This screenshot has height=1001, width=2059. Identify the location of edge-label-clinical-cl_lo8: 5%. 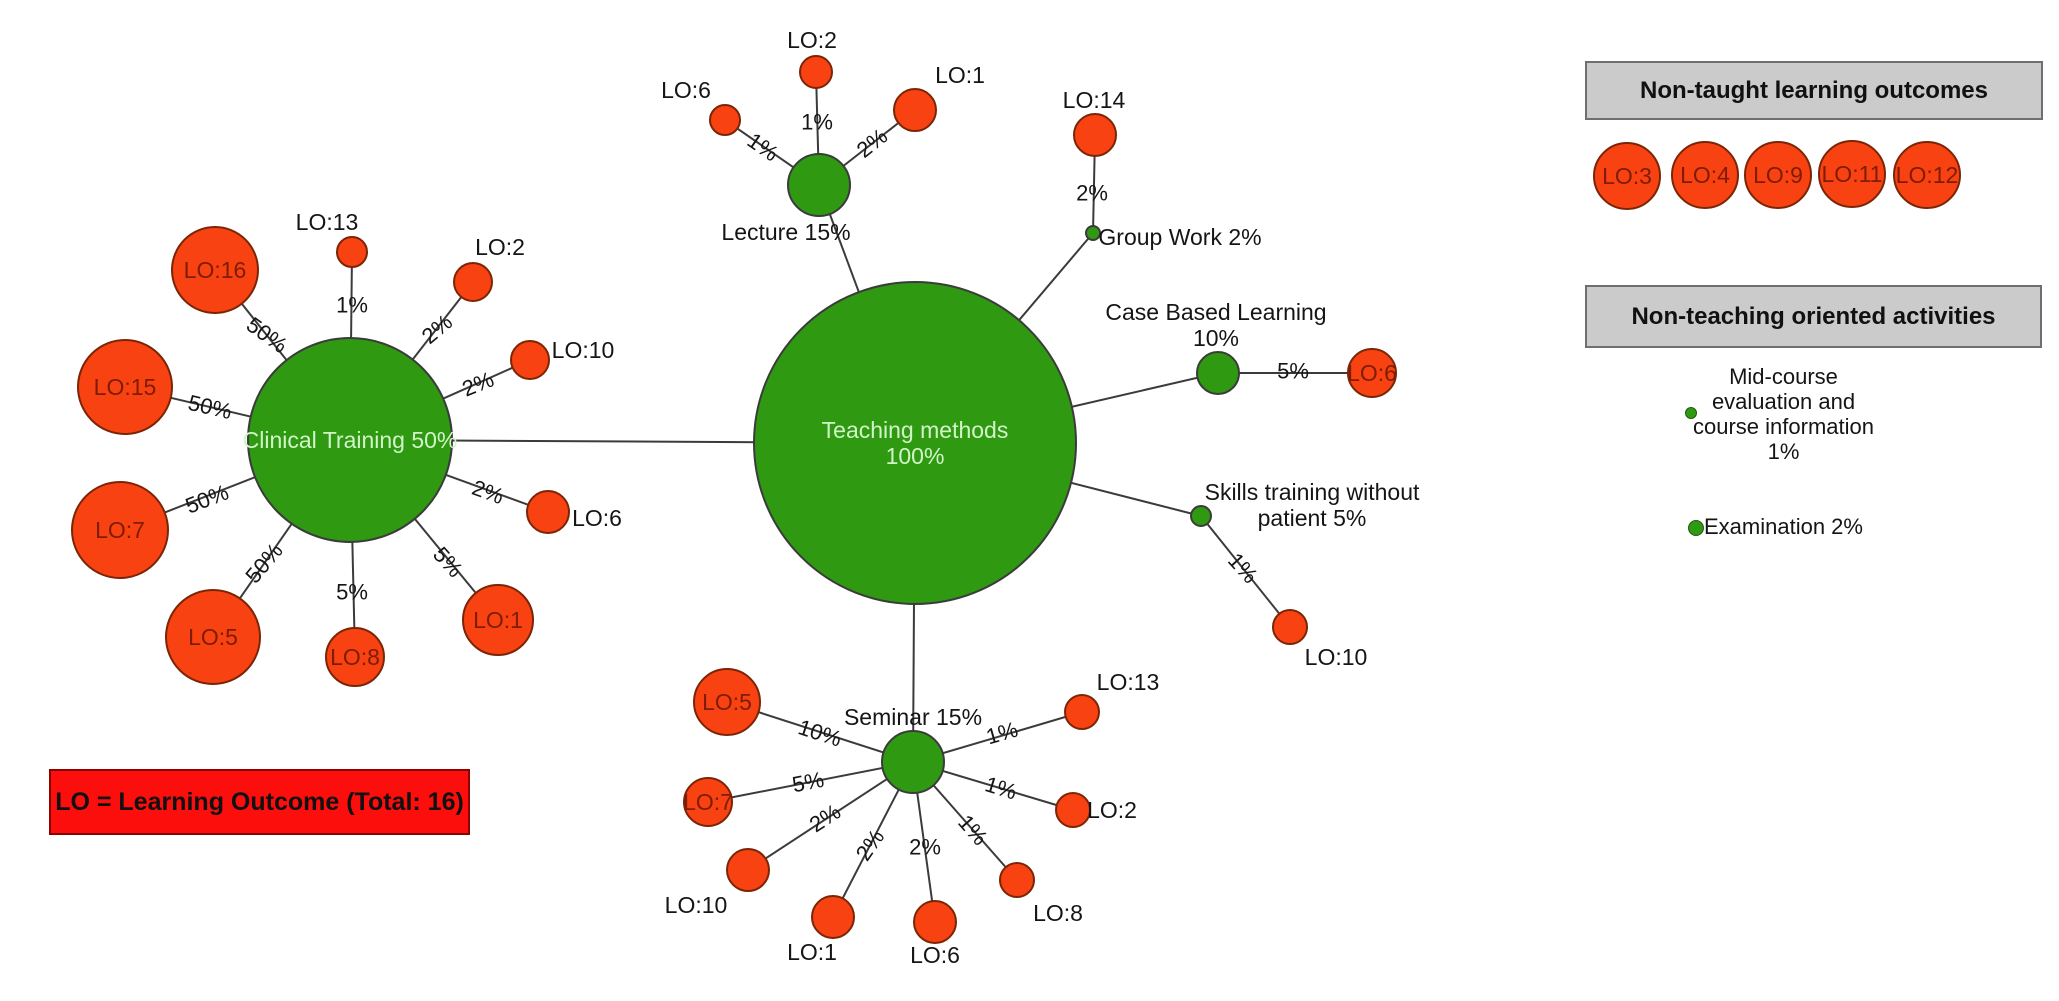
(352, 592).